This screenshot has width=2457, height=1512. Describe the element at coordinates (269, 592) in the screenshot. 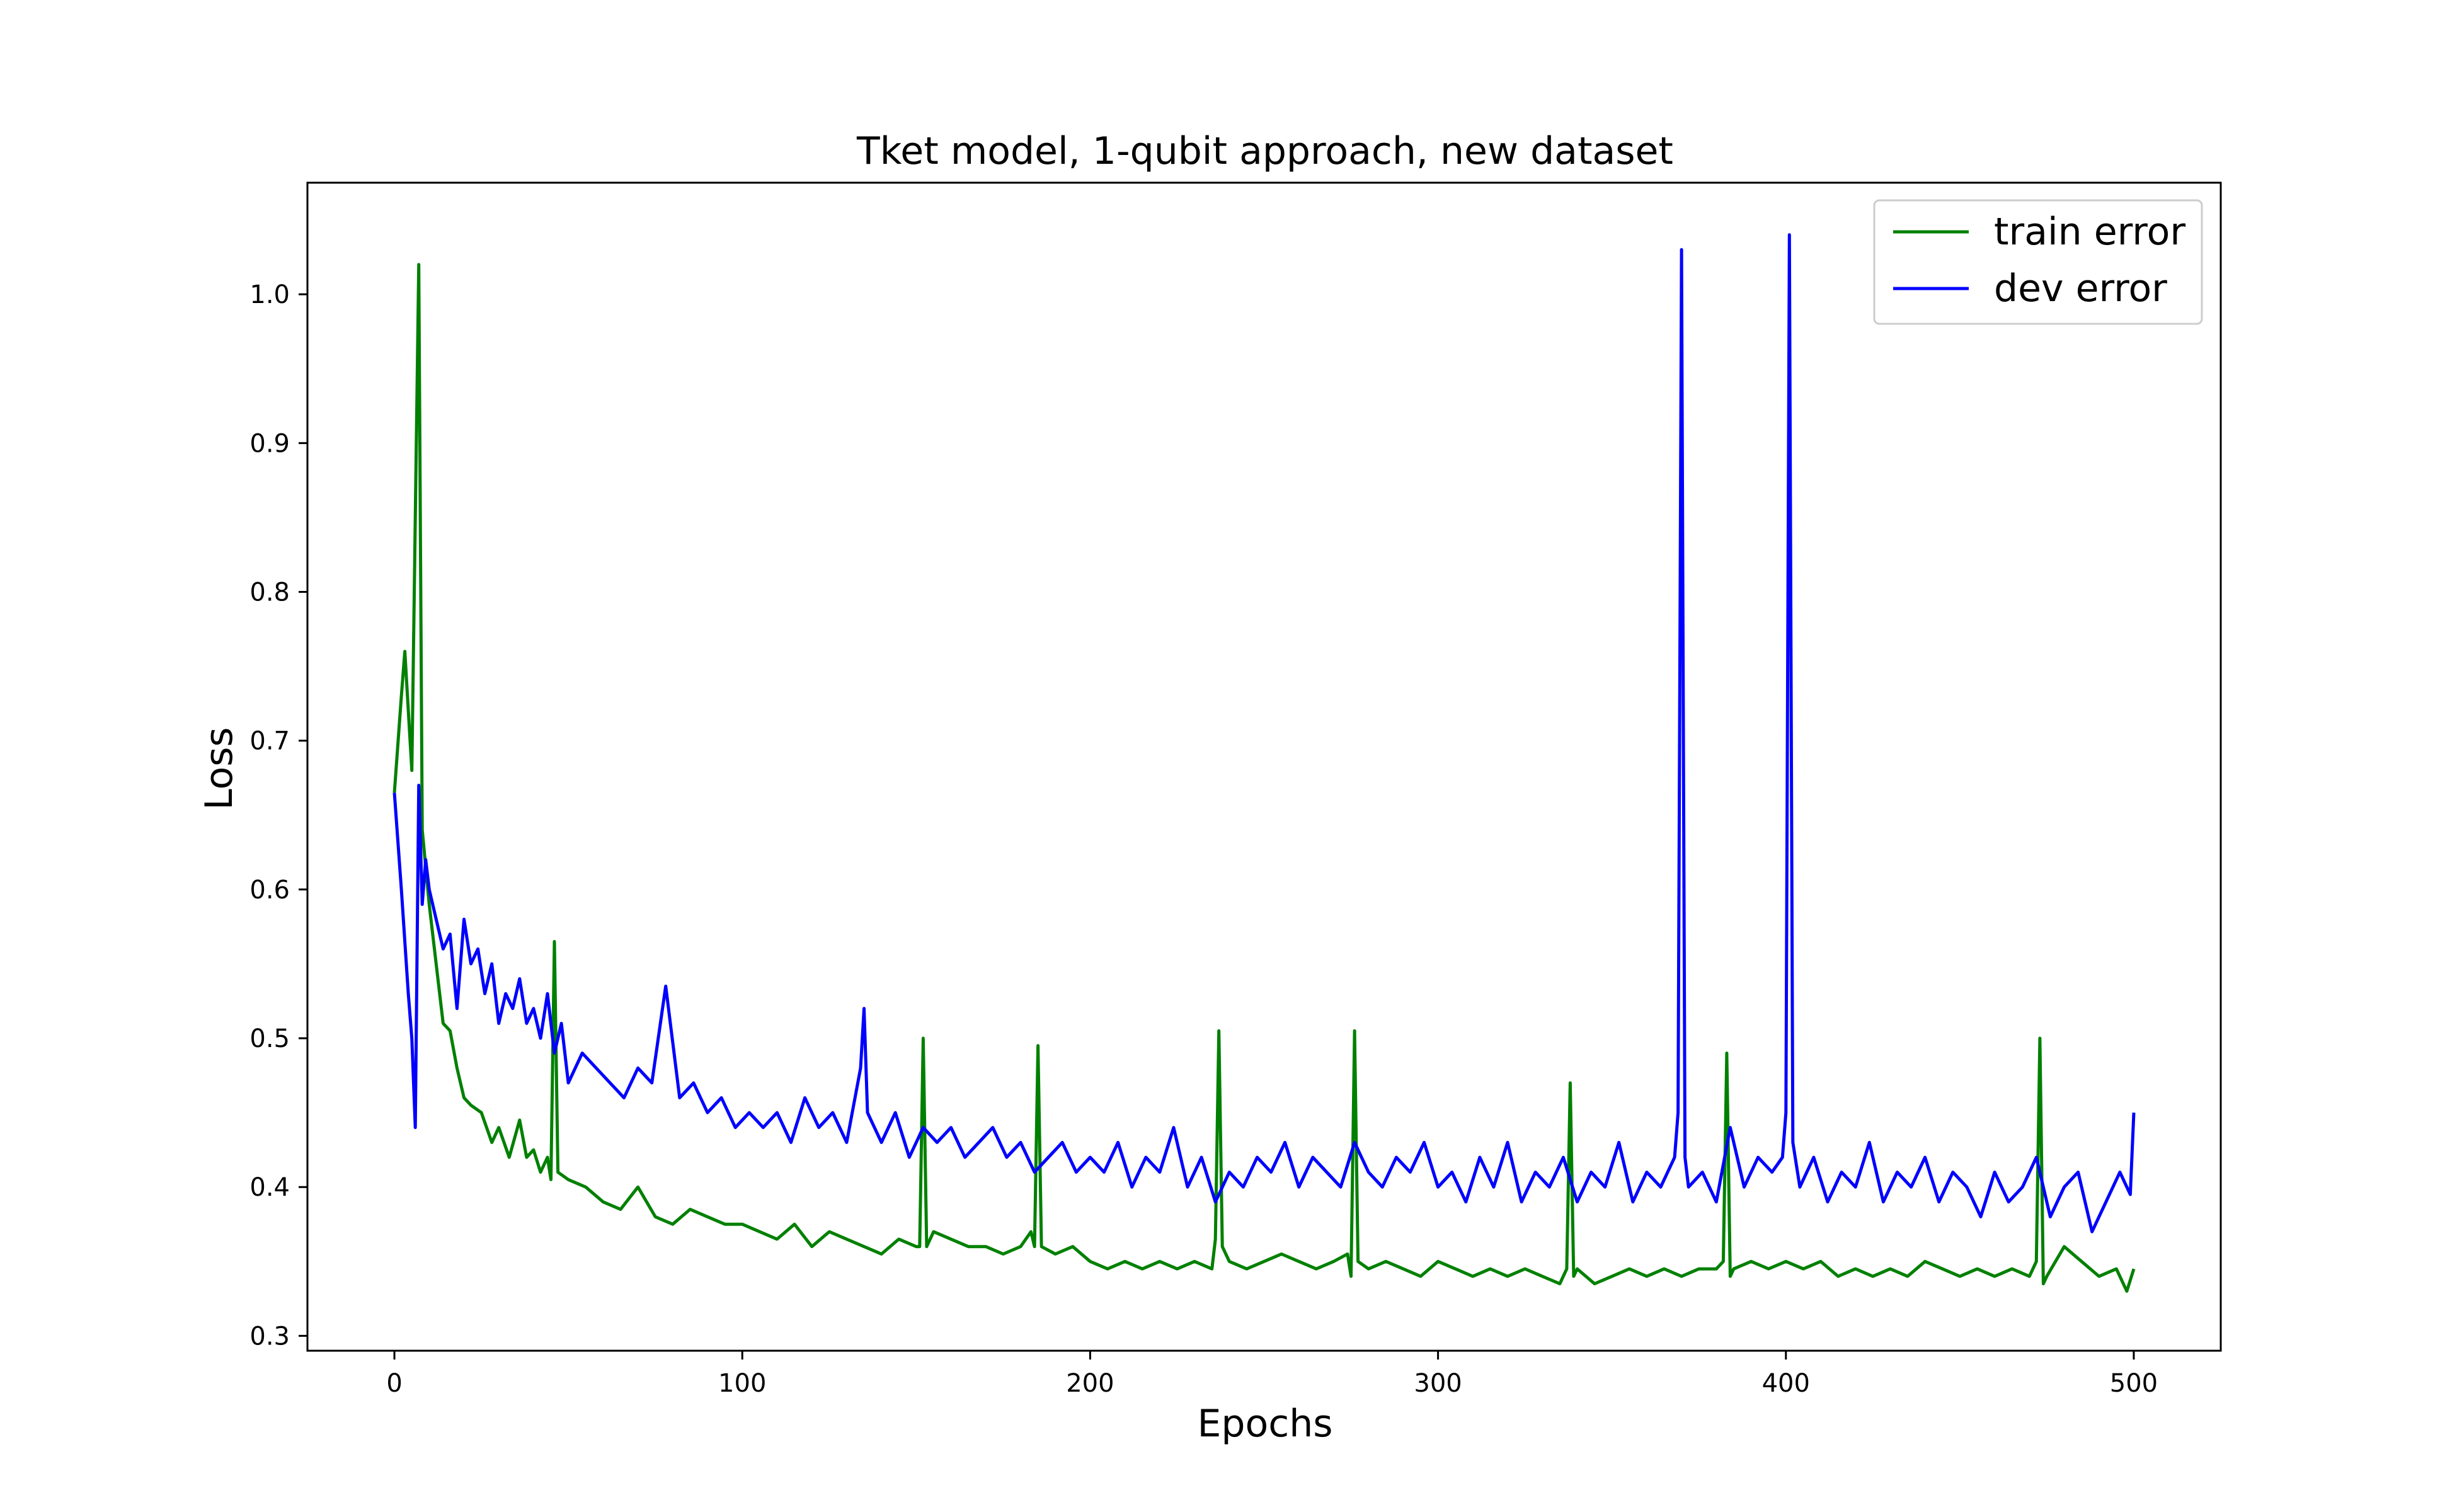

I see `y-tick-label: 0.8` at that location.